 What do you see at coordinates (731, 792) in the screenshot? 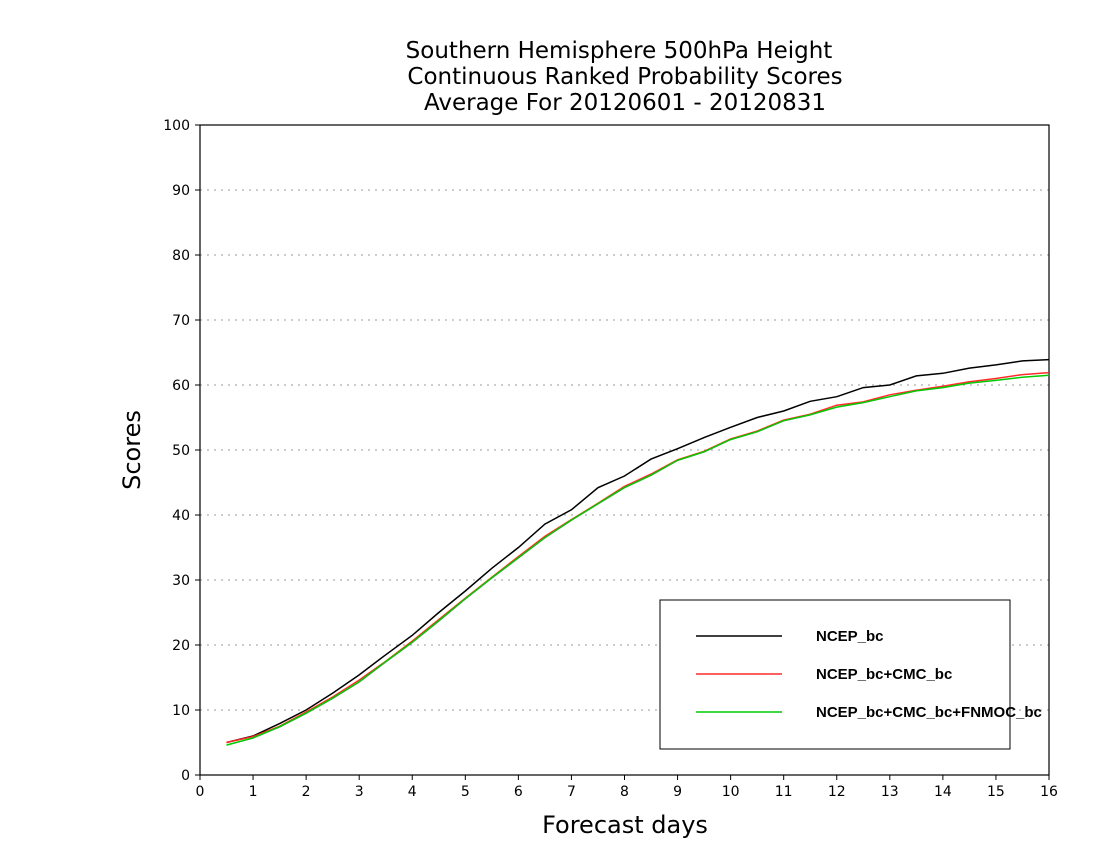
I see `x-tick-label: 10` at bounding box center [731, 792].